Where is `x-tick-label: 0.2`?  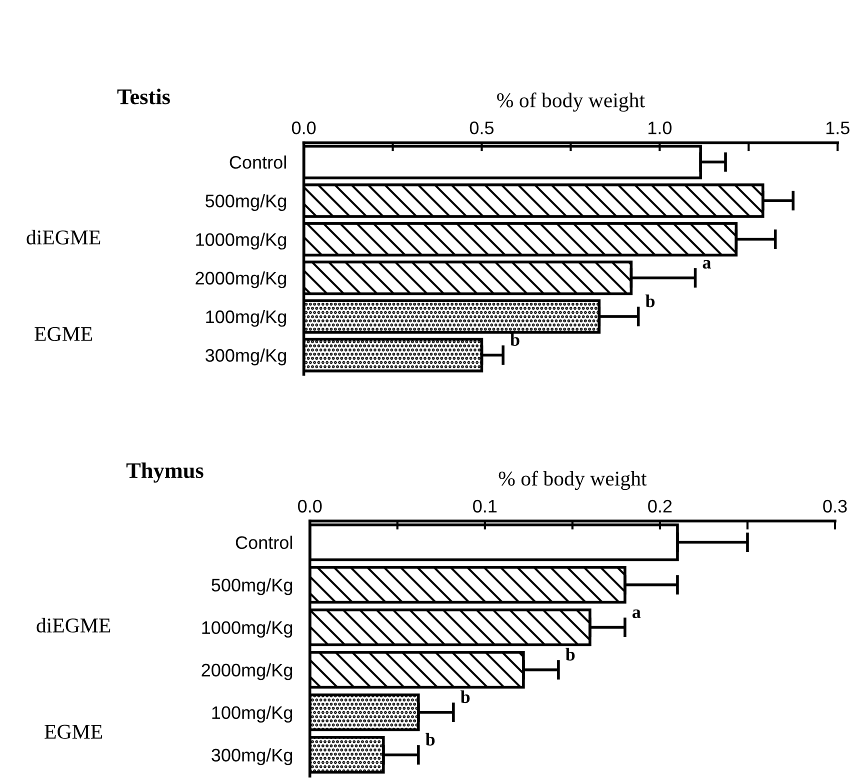 x-tick-label: 0.2 is located at coordinates (660, 506).